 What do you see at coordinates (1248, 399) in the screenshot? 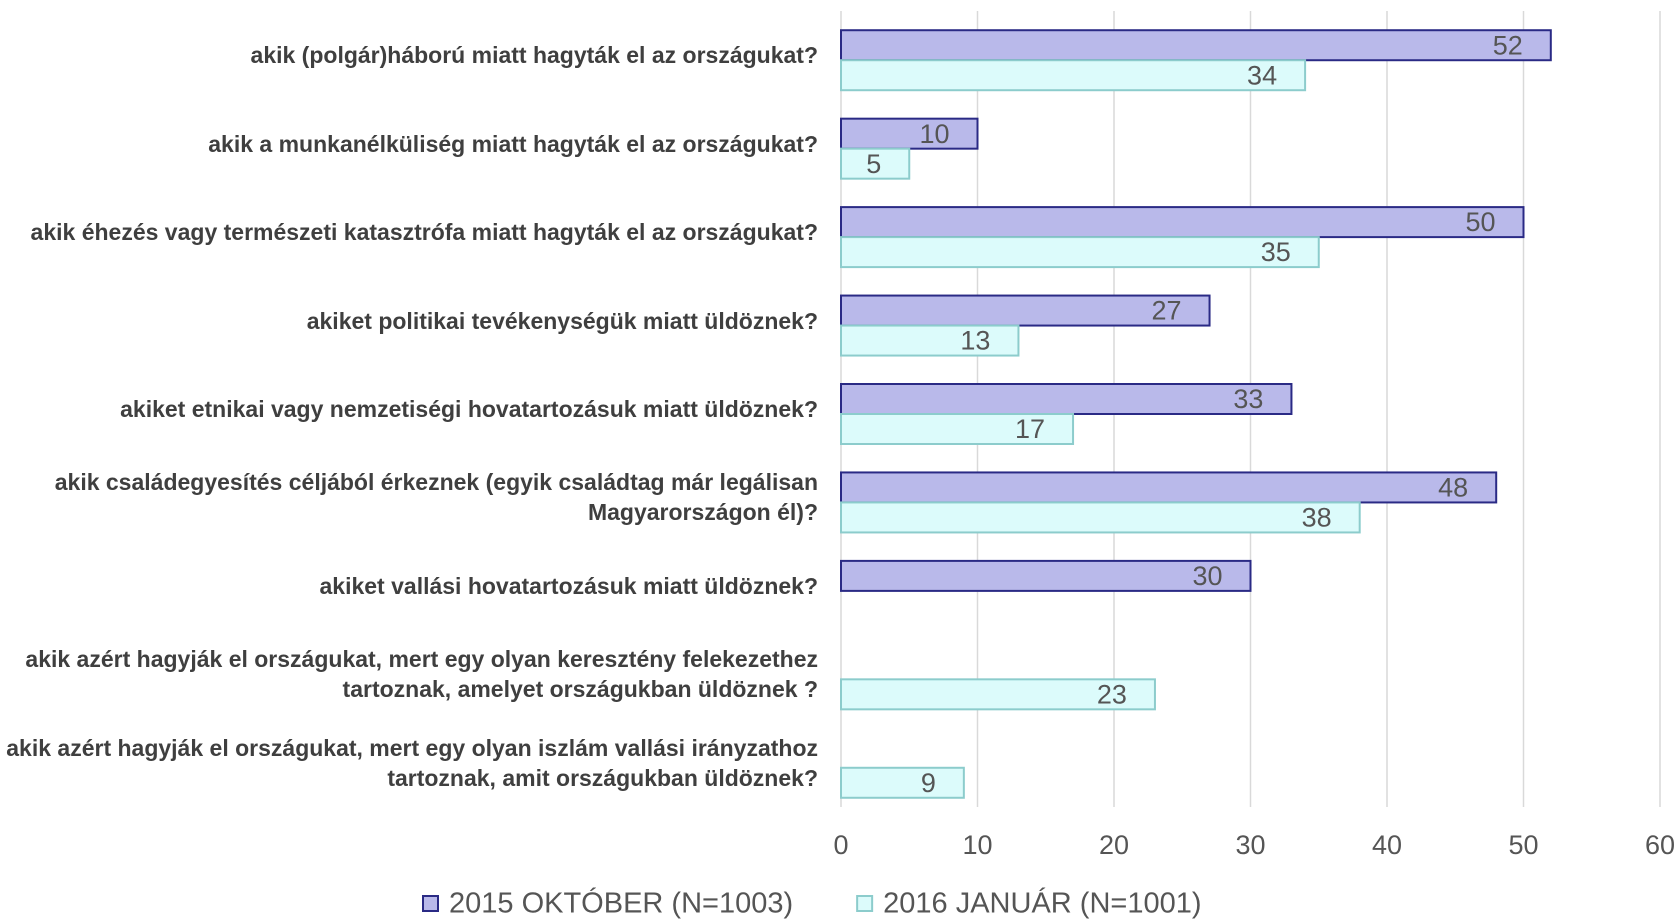
I see `value-label: 33` at bounding box center [1248, 399].